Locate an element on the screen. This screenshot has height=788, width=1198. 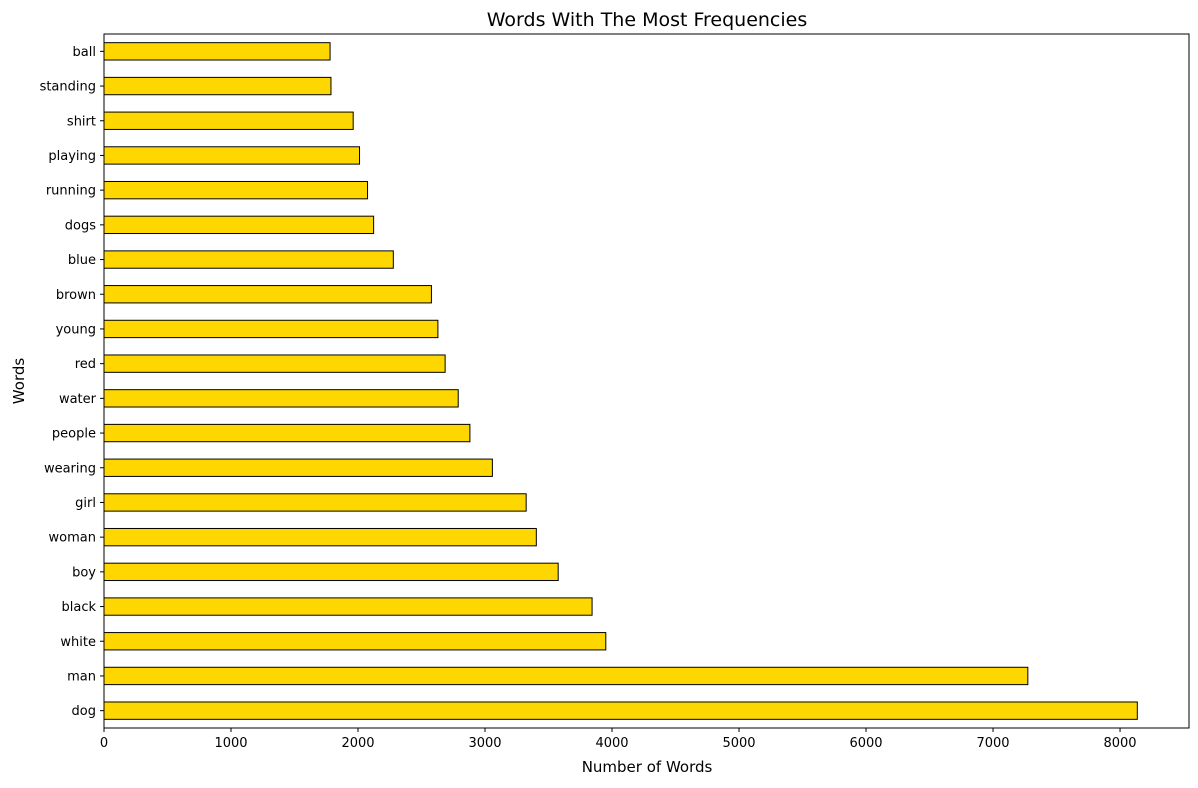
bar-playing is located at coordinates (232, 155).